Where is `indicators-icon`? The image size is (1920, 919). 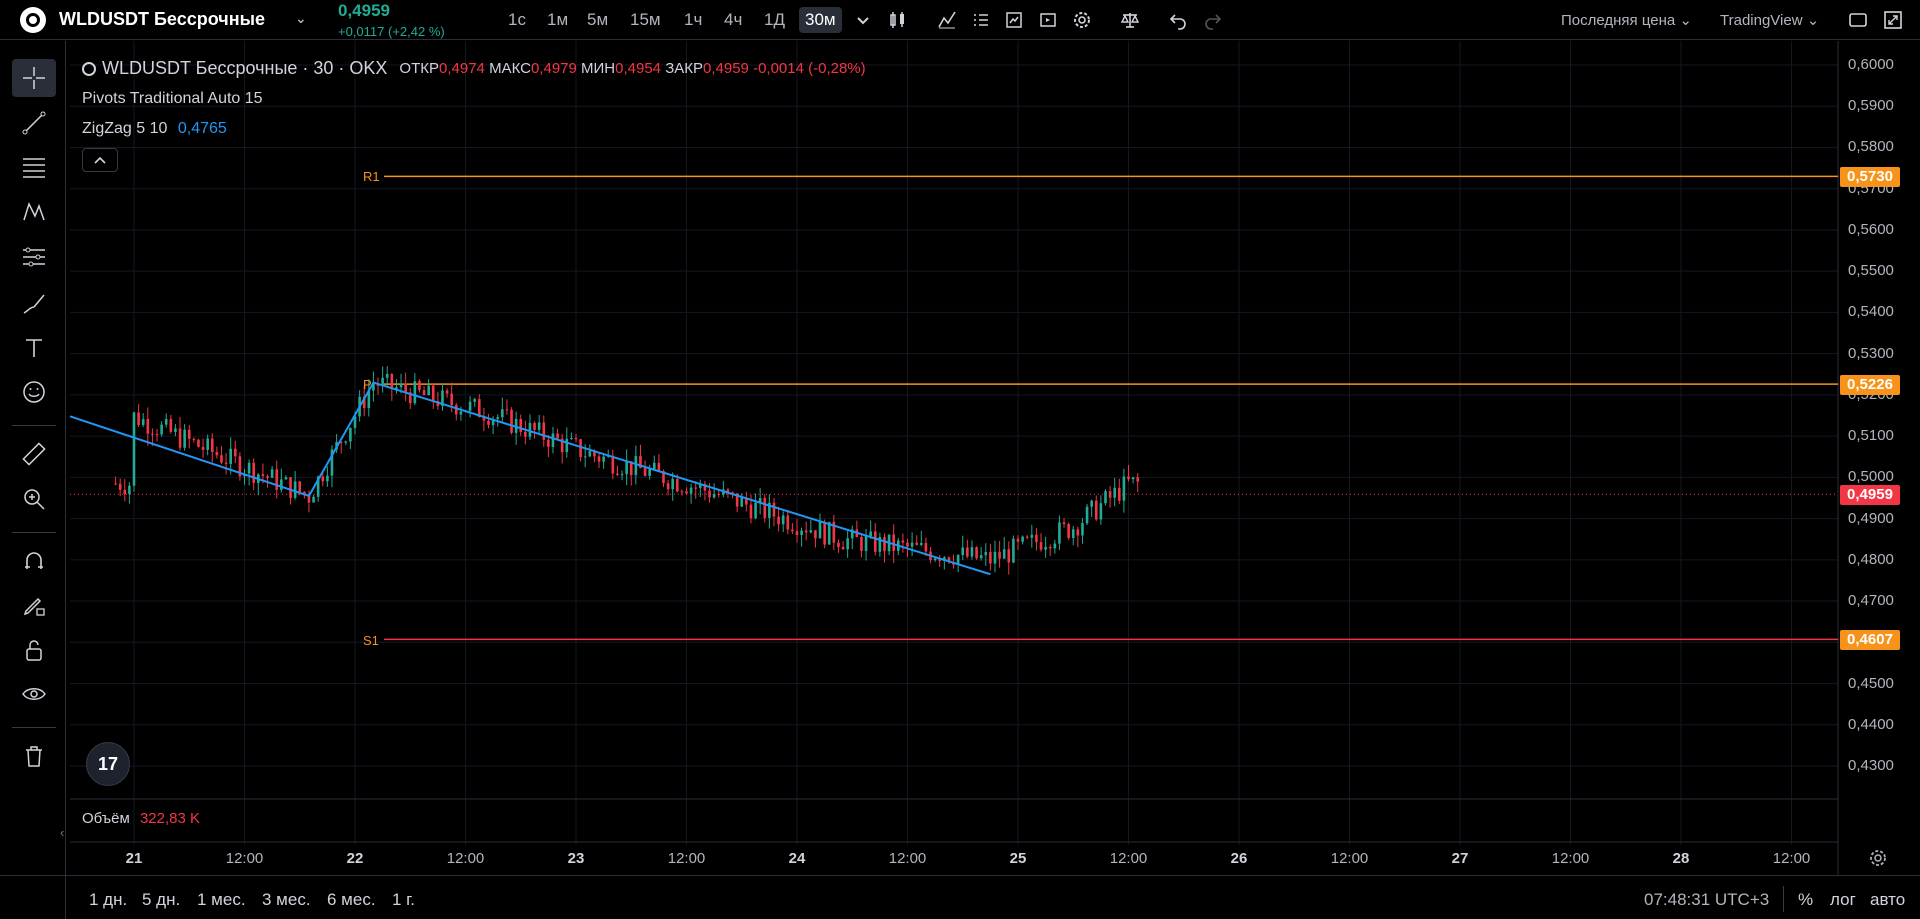 indicators-icon is located at coordinates (947, 20).